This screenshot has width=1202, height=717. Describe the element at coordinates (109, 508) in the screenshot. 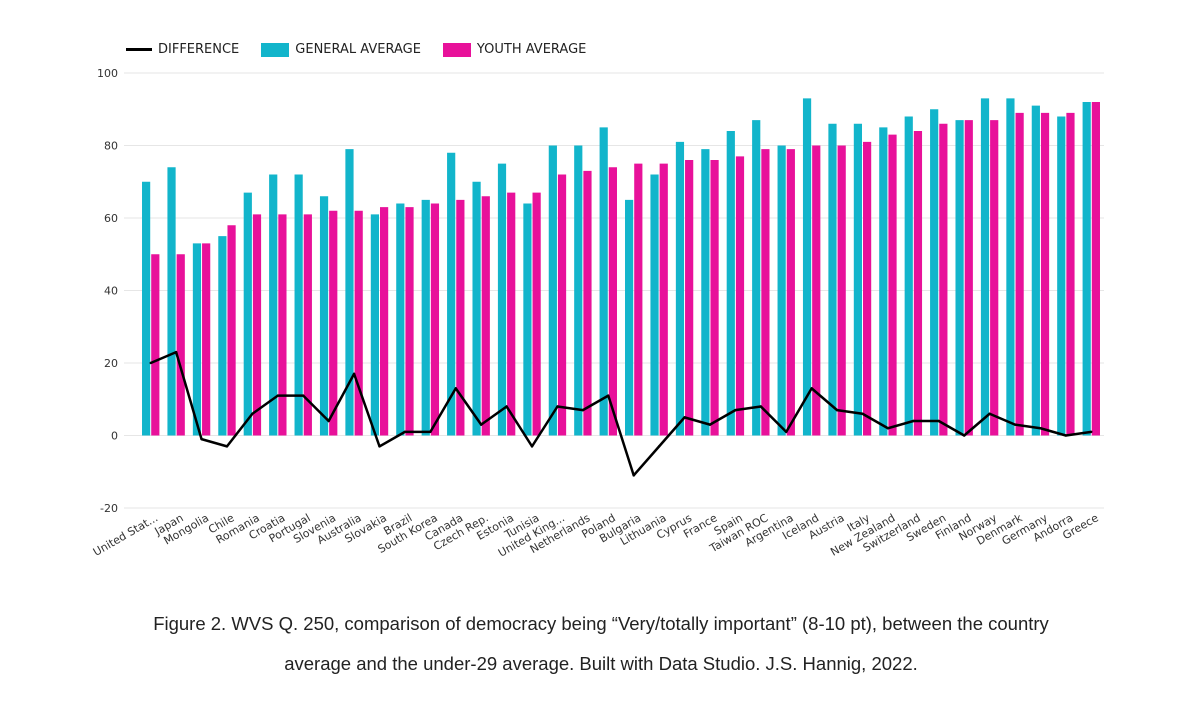

I see `y-tick-label: -20` at that location.